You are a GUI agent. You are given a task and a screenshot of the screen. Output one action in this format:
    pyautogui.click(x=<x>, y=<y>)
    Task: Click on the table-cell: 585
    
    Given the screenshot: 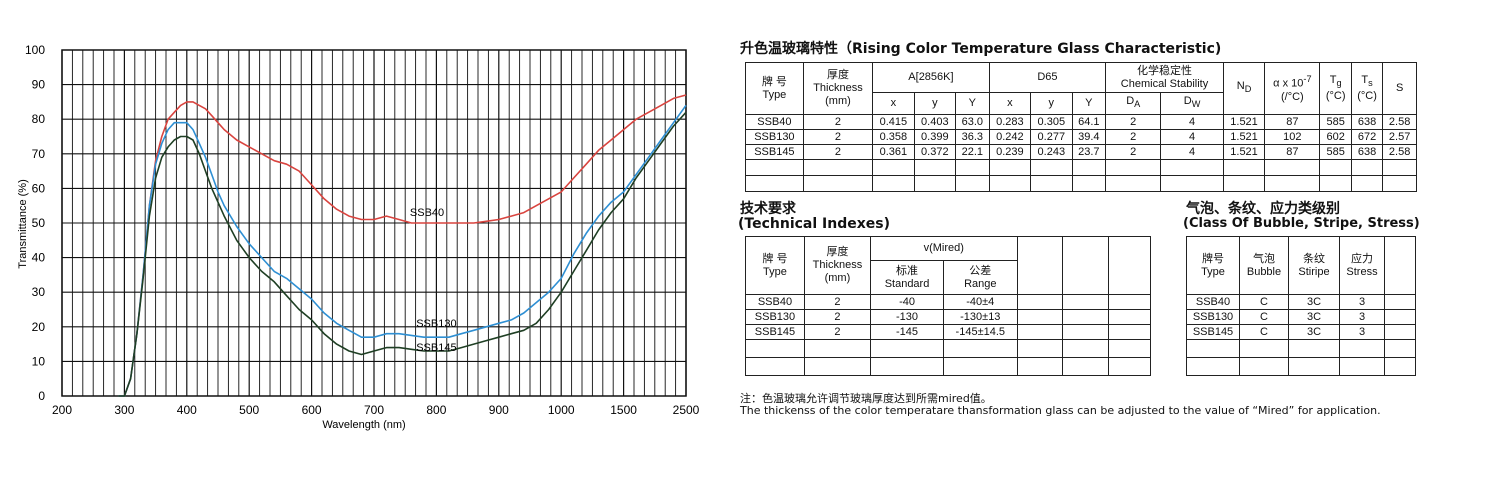 What is the action you would take?
    pyautogui.click(x=1335, y=152)
    